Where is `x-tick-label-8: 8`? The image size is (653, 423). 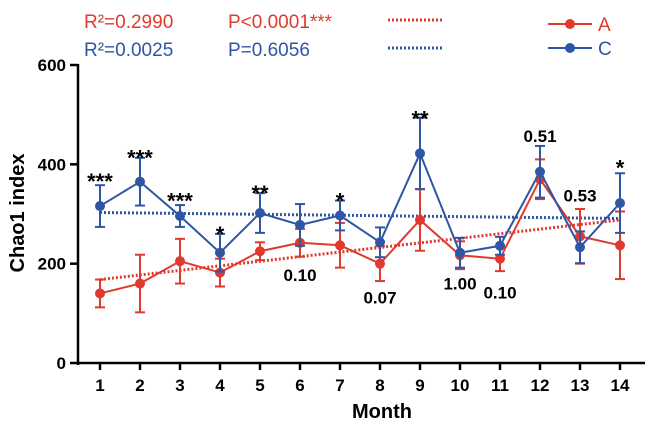
x-tick-label-8: 8 is located at coordinates (379, 385).